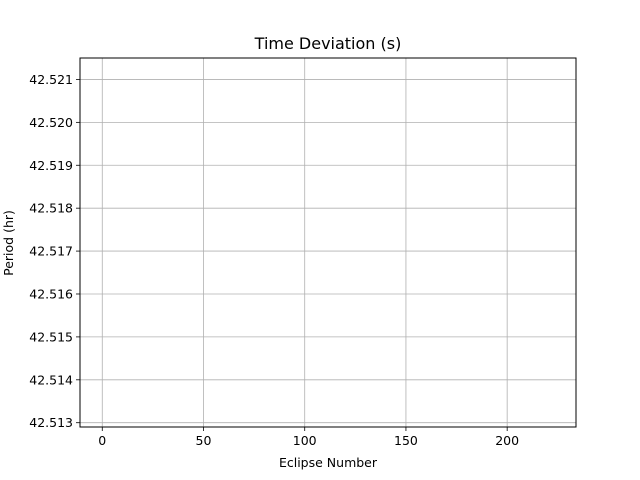 The image size is (640, 480). I want to click on y-tick-label: 42.517, so click(51, 251).